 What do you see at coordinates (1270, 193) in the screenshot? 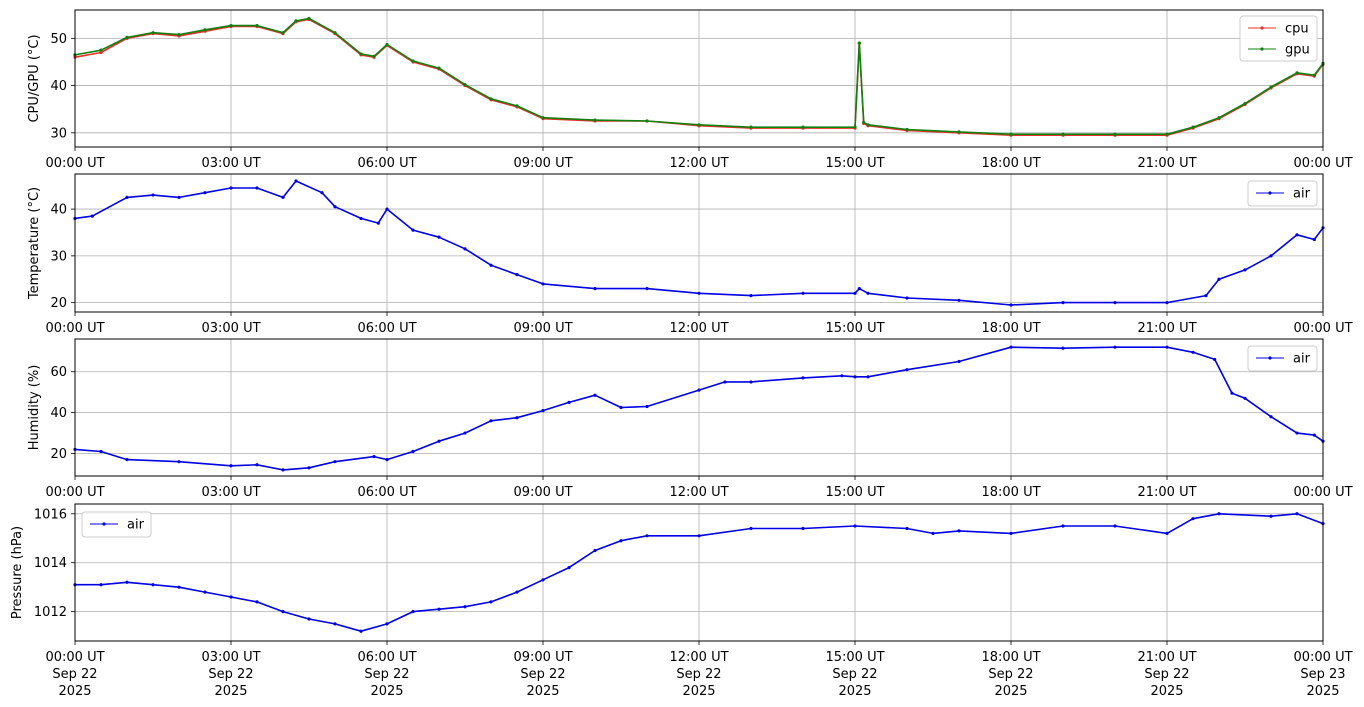
I see `legend-marker-air` at bounding box center [1270, 193].